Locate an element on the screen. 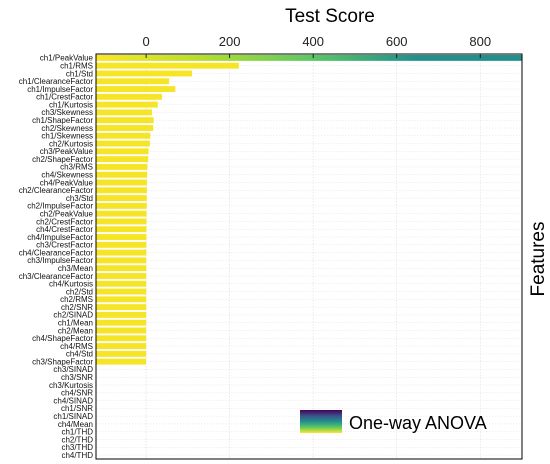 The image size is (550, 464). y-category-label: ch1/RMS is located at coordinates (76, 65).